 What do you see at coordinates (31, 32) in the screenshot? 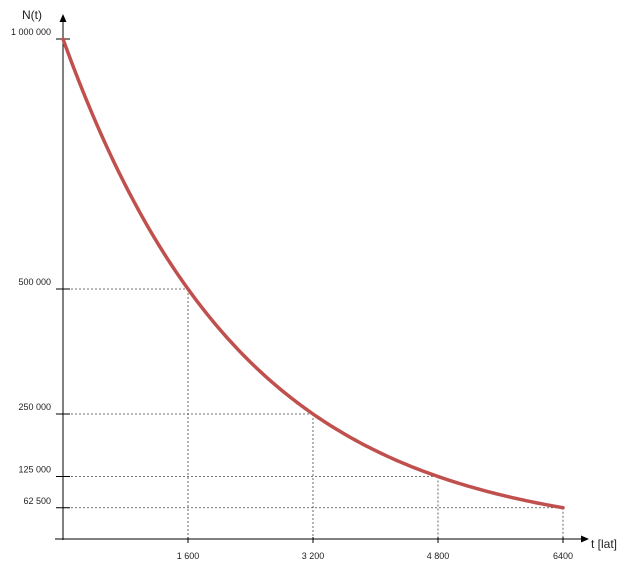
I see `y-tick-label: 1 000 000` at bounding box center [31, 32].